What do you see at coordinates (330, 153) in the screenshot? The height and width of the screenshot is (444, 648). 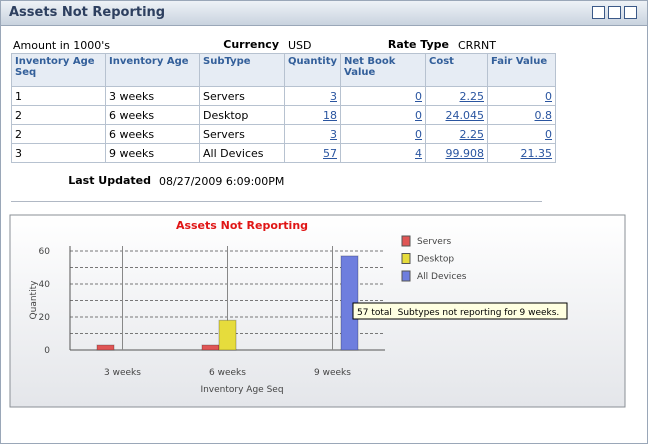 I see `value-link: 57` at bounding box center [330, 153].